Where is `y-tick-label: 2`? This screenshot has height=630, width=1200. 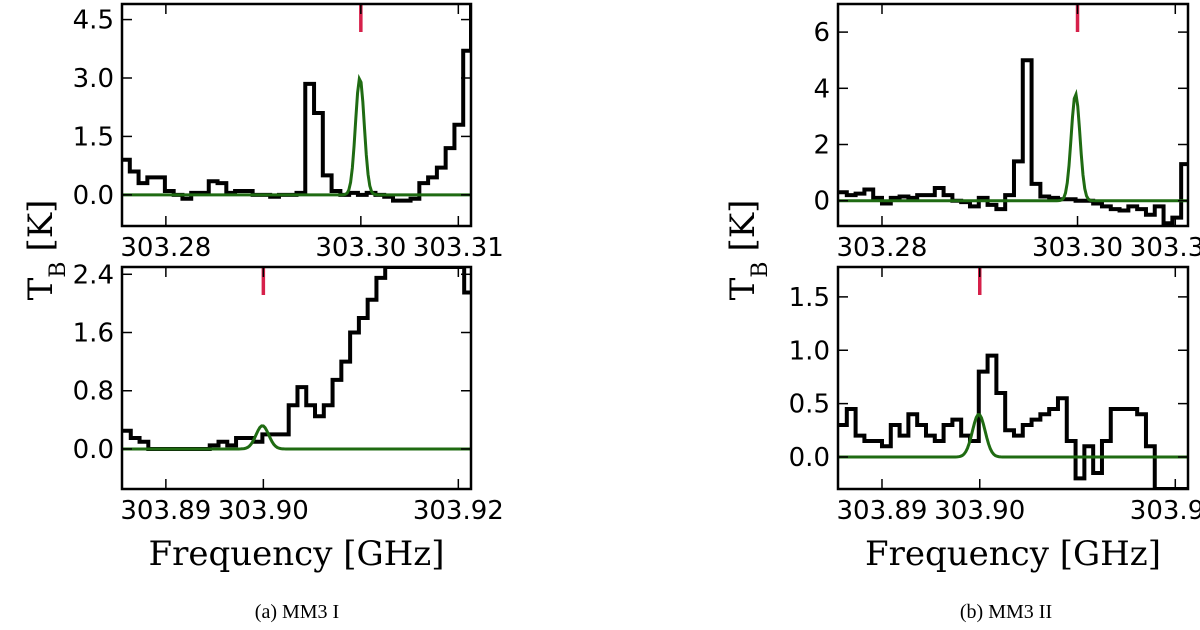
y-tick-label: 2 is located at coordinates (821, 146).